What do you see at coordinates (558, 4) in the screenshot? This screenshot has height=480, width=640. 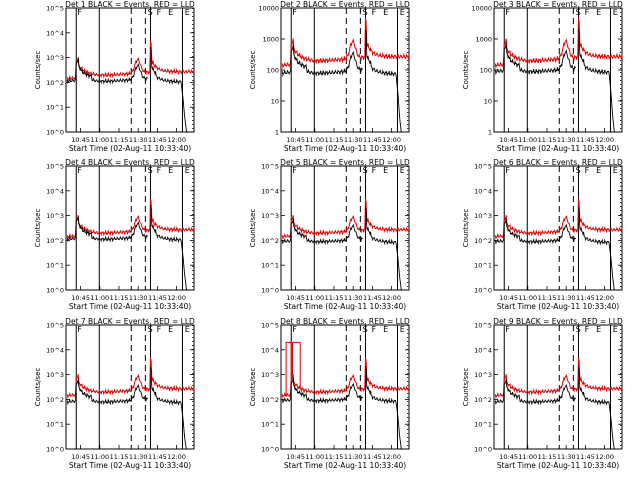 I see `panel-title: Det 3 BLACK = Events, RED = LLD` at bounding box center [558, 4].